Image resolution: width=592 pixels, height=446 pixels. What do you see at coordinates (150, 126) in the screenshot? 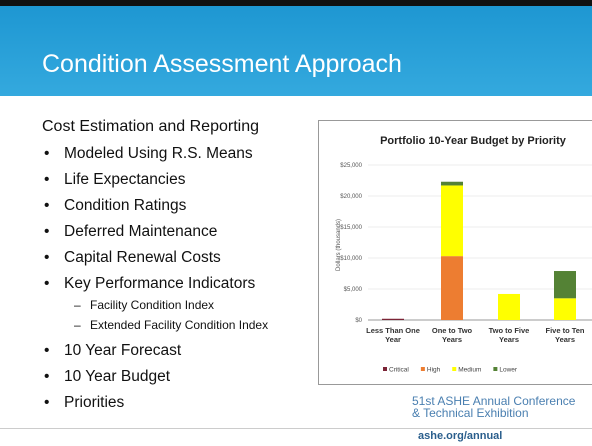
I see `heading: Cost Estimation and Reporting` at bounding box center [150, 126].